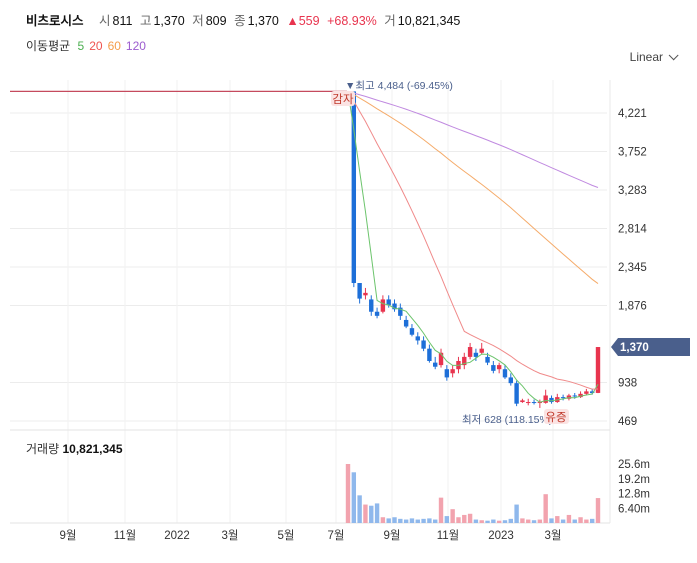 The width and height of the screenshot is (697, 563). I want to click on event-tag-label: 감자, so click(343, 99).